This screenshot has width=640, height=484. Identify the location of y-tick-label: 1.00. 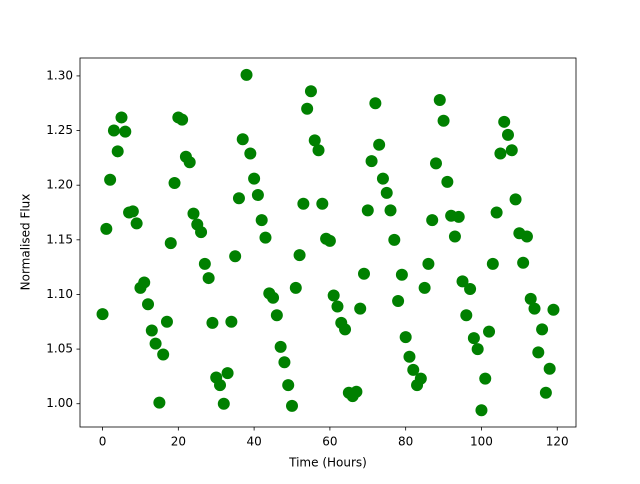
(59, 403).